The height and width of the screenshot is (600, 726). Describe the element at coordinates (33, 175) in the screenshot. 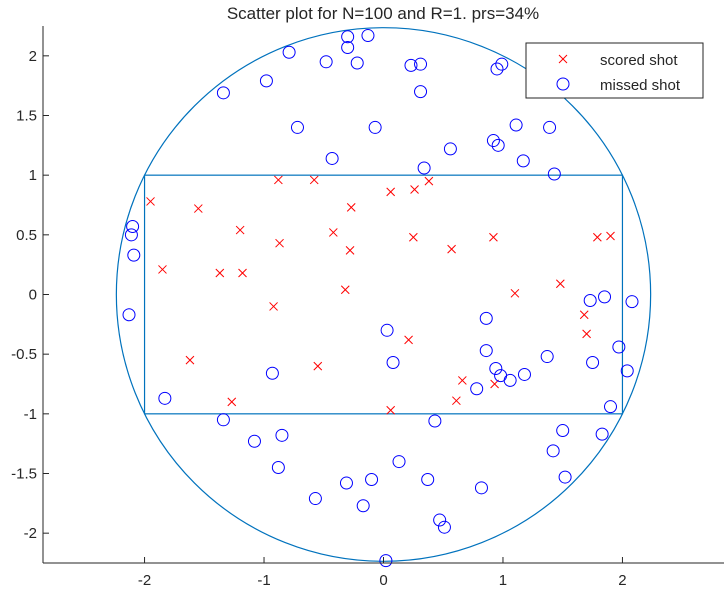

I see `y-tick-label: 1` at that location.